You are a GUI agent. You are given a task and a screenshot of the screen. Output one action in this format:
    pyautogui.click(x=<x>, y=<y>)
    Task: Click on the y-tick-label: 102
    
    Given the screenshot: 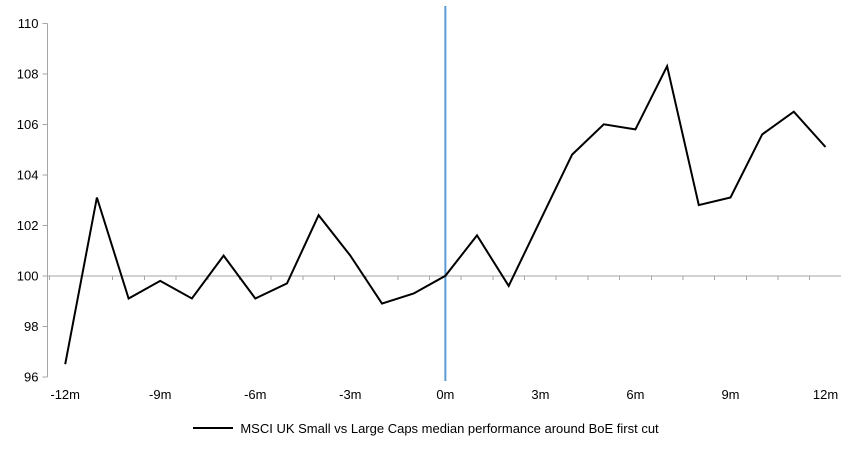 What is the action you would take?
    pyautogui.click(x=28, y=225)
    